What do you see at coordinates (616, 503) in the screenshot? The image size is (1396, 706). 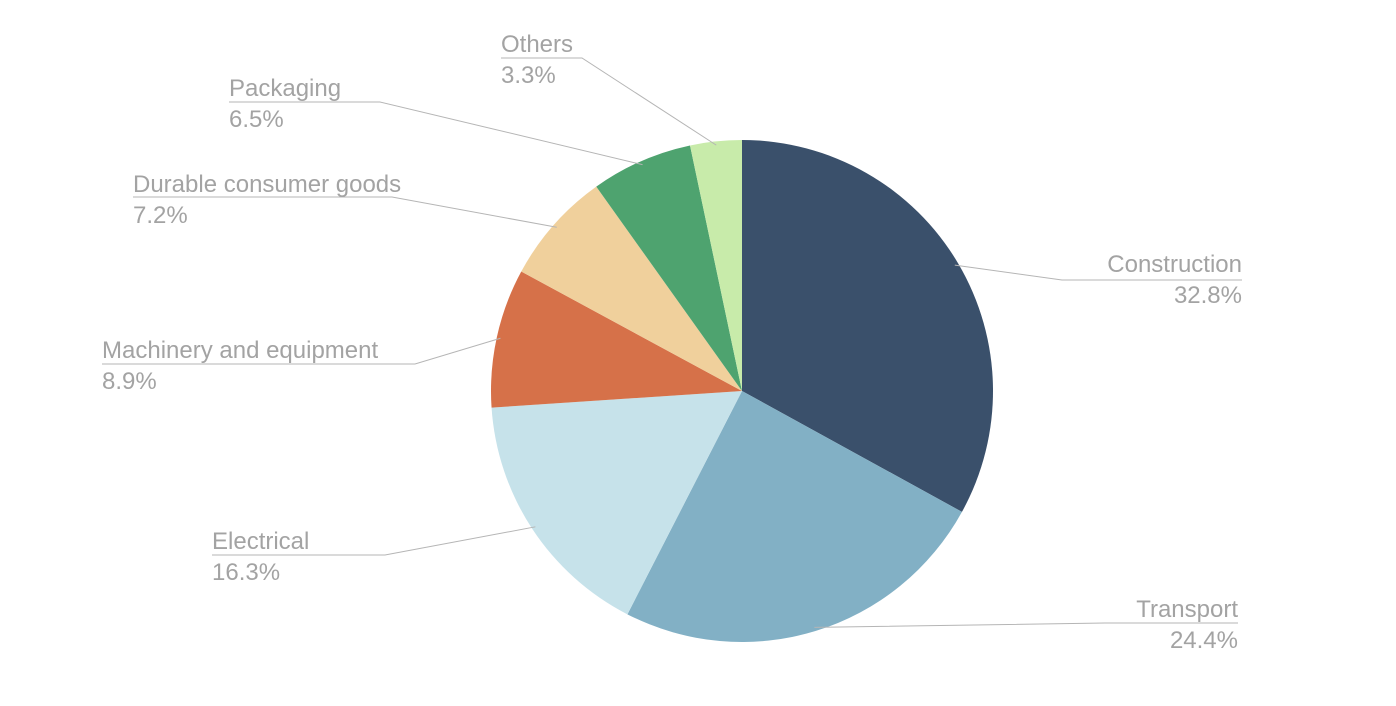 I see `pie-slice-electrical` at bounding box center [616, 503].